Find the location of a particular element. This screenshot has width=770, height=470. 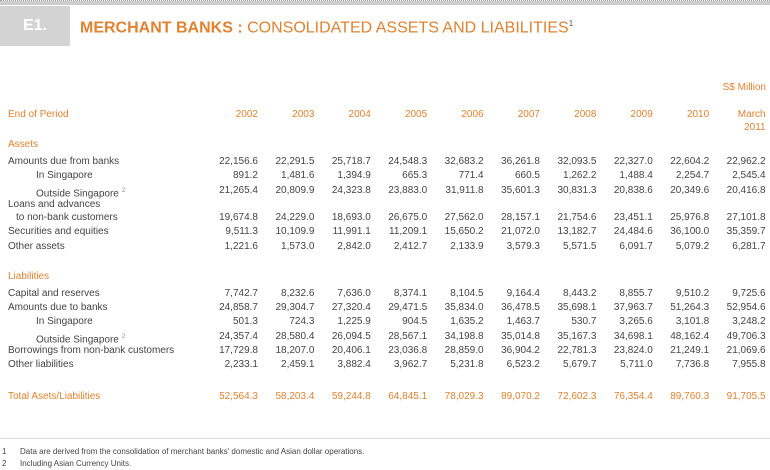

cell-value: 35,698.1 is located at coordinates (577, 308).